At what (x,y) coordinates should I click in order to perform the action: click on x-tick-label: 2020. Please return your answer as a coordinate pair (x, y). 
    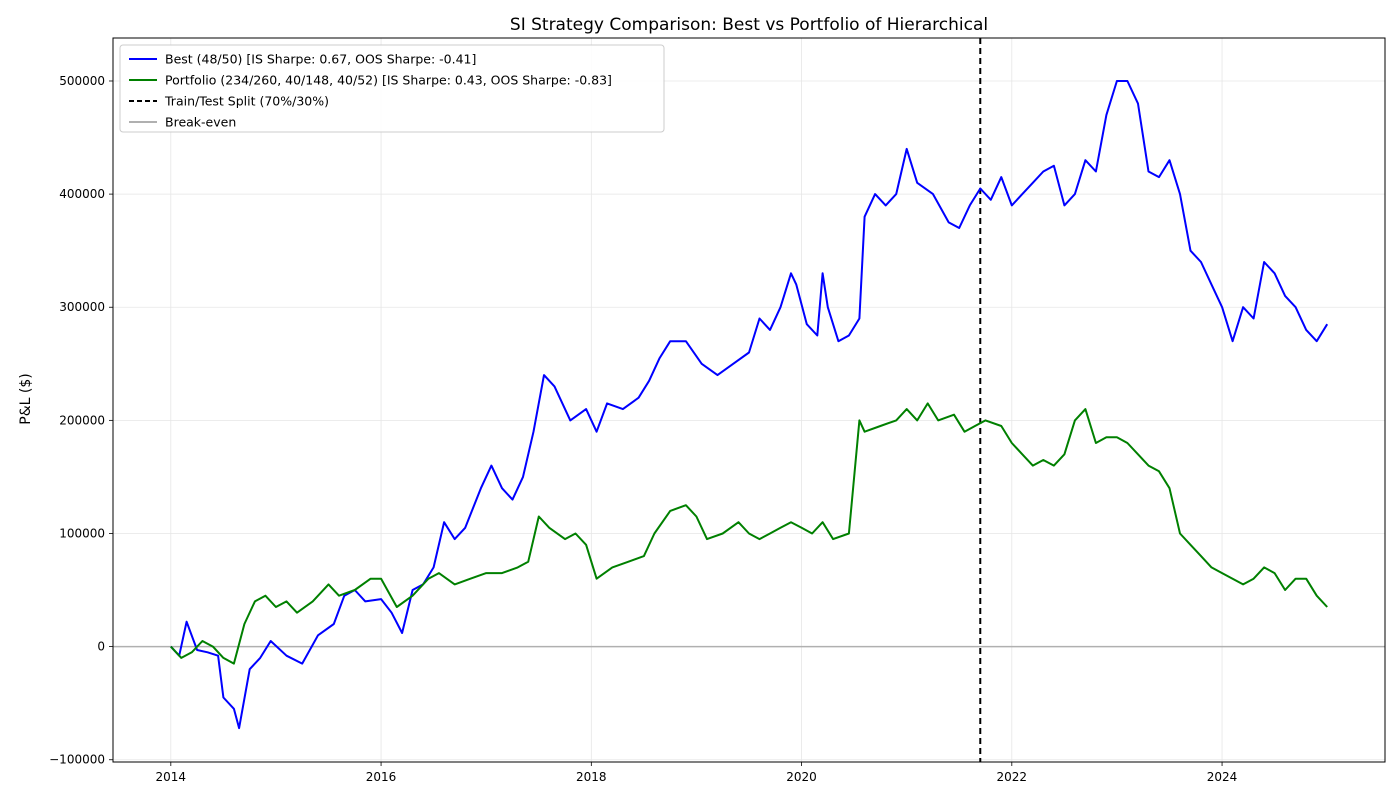
    Looking at the image, I should click on (801, 777).